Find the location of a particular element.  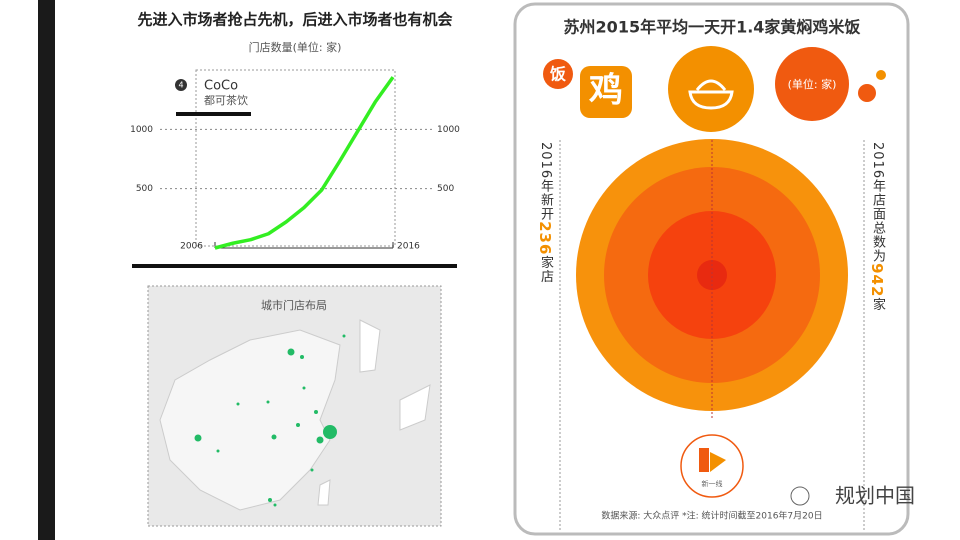

y-tick-label-right: 1000 is located at coordinates (448, 130).